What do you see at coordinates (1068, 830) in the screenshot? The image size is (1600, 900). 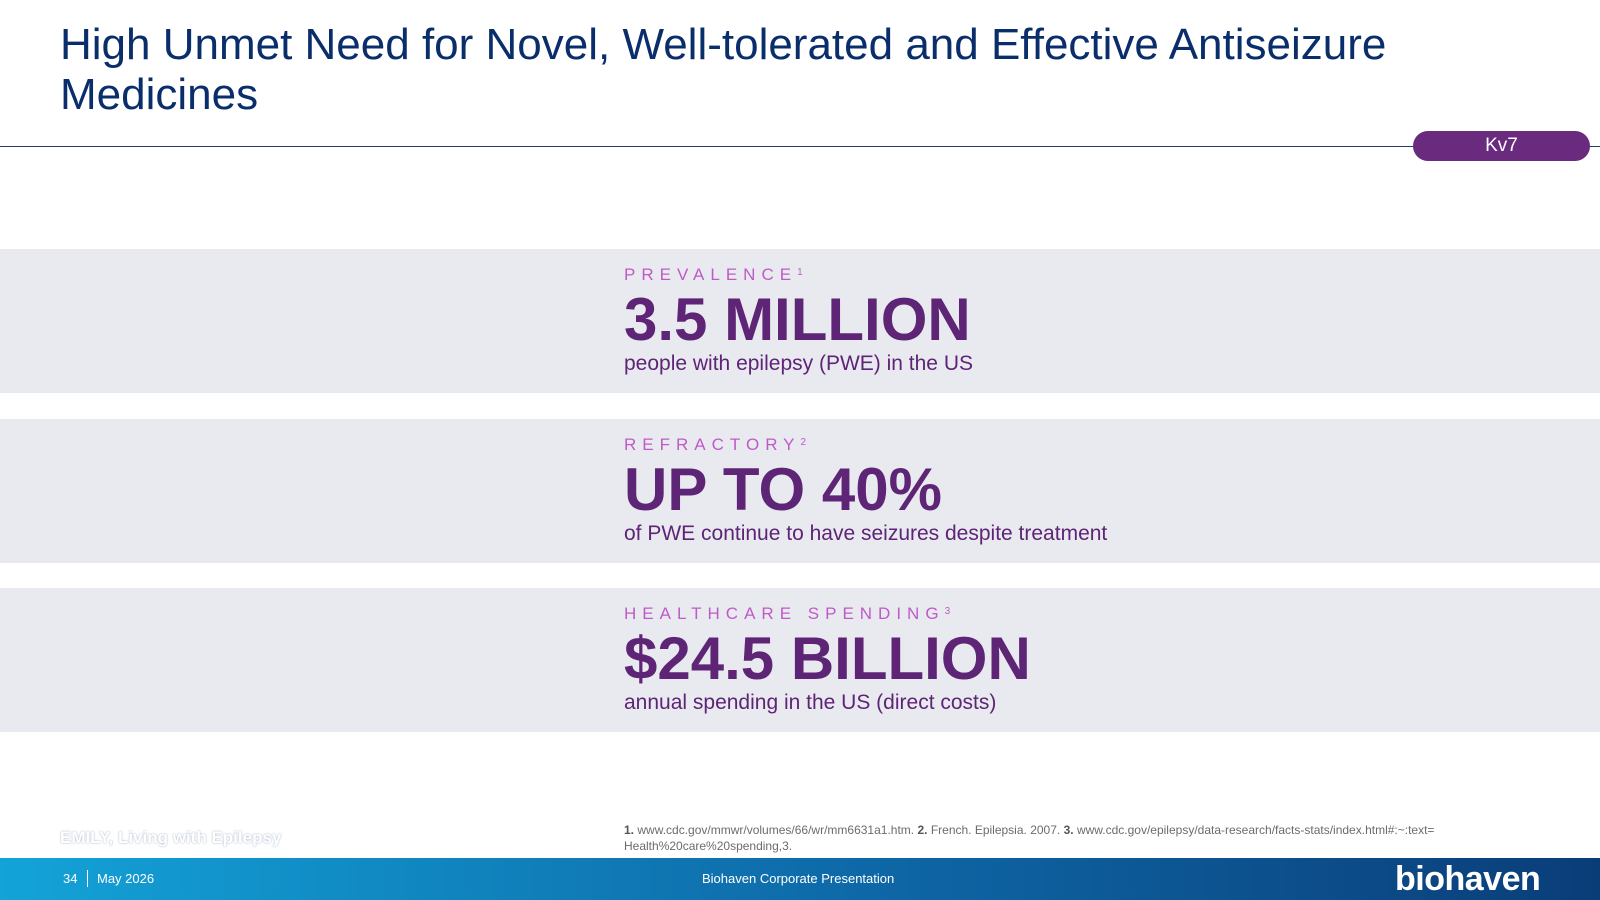 I see `footnote-number: 3.` at bounding box center [1068, 830].